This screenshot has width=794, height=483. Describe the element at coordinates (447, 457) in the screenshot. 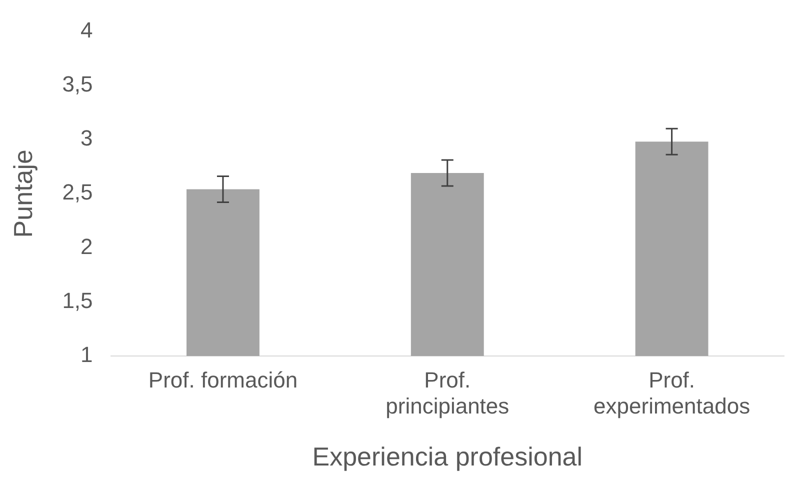

I see `x-axis-title: Experiencia profesional` at that location.